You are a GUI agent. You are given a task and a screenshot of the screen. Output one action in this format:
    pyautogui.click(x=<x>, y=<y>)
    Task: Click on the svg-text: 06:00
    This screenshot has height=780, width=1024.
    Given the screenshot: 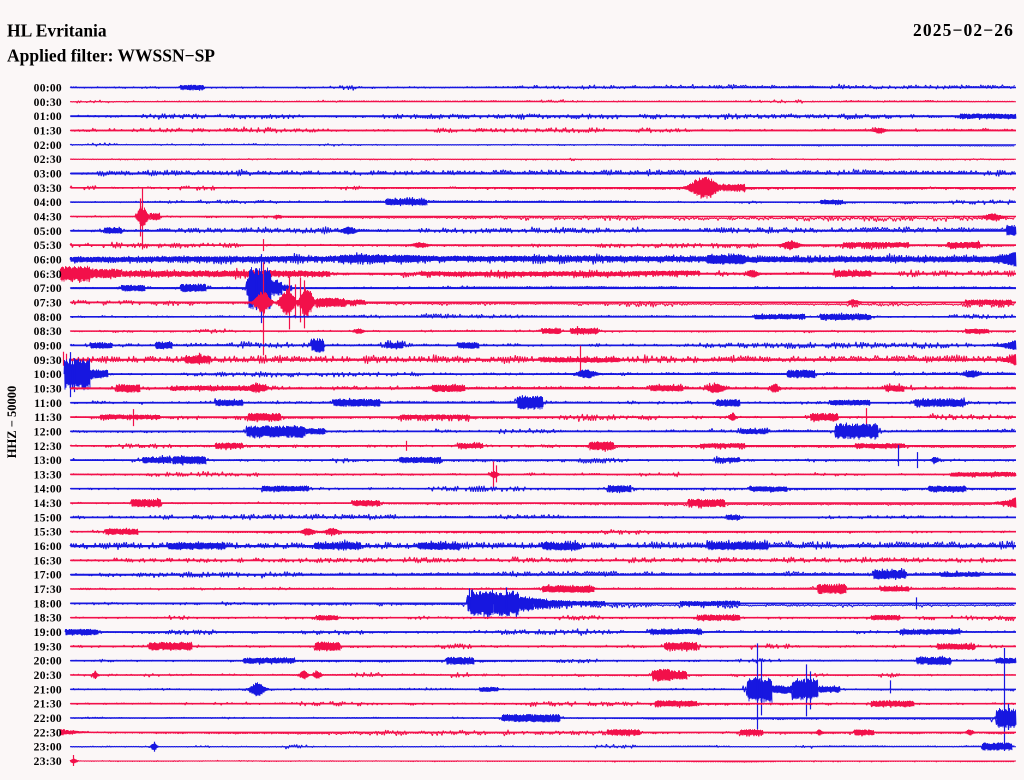 What is the action you would take?
    pyautogui.click(x=48, y=261)
    